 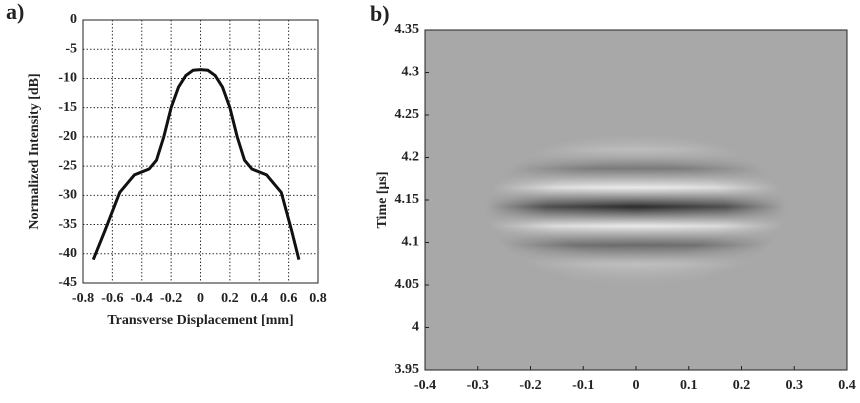 I want to click on x-tick-label: -0.1, so click(x=583, y=385).